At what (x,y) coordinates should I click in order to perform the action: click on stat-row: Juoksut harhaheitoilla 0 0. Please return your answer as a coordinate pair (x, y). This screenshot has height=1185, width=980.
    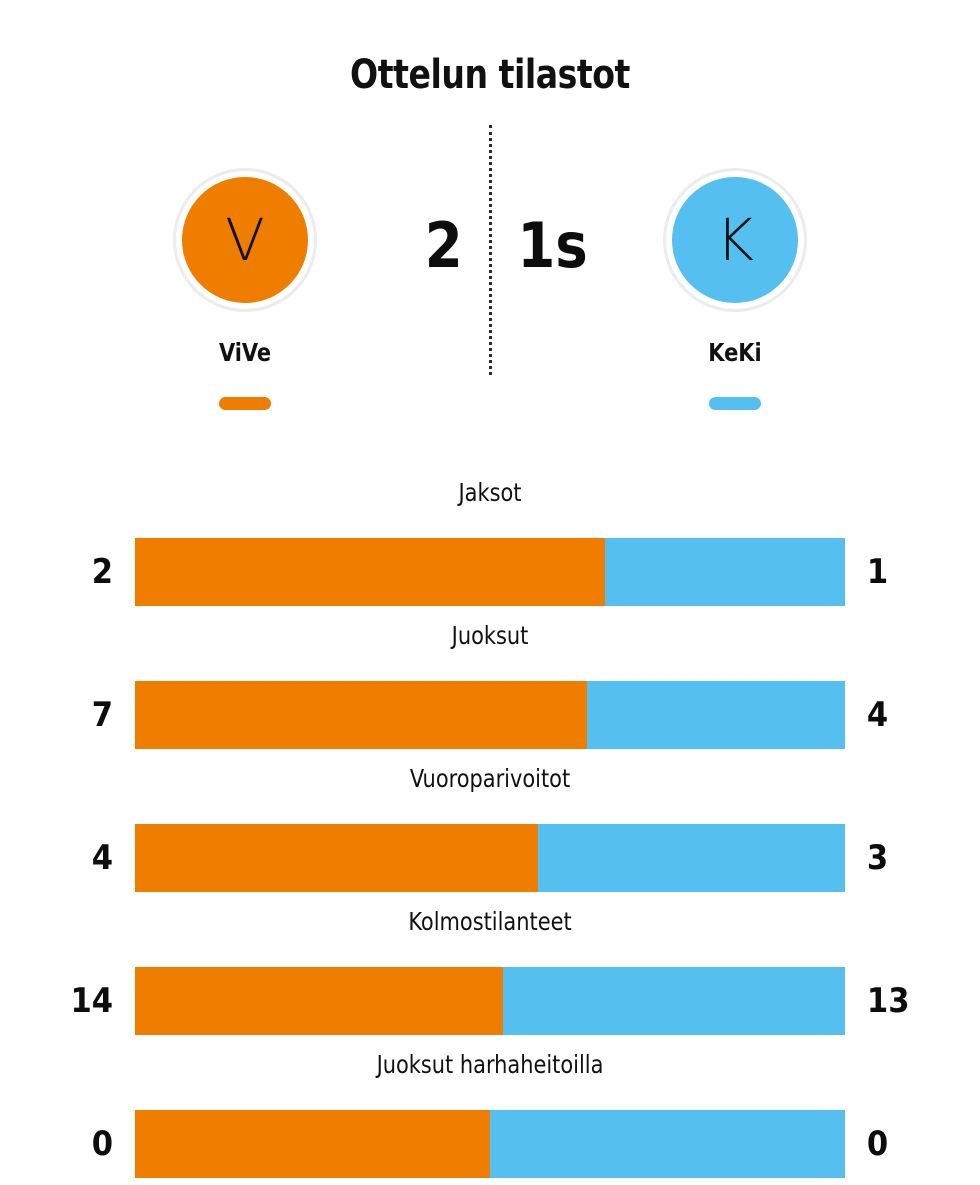
    Looking at the image, I should click on (490, 1113).